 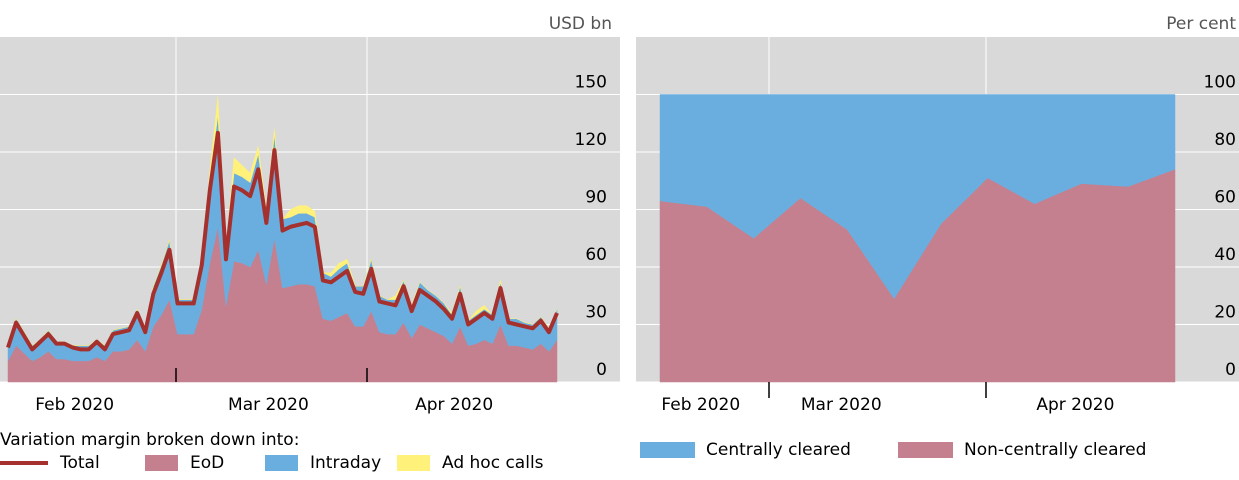 What do you see at coordinates (591, 140) in the screenshot?
I see `y-tick-label: 120` at bounding box center [591, 140].